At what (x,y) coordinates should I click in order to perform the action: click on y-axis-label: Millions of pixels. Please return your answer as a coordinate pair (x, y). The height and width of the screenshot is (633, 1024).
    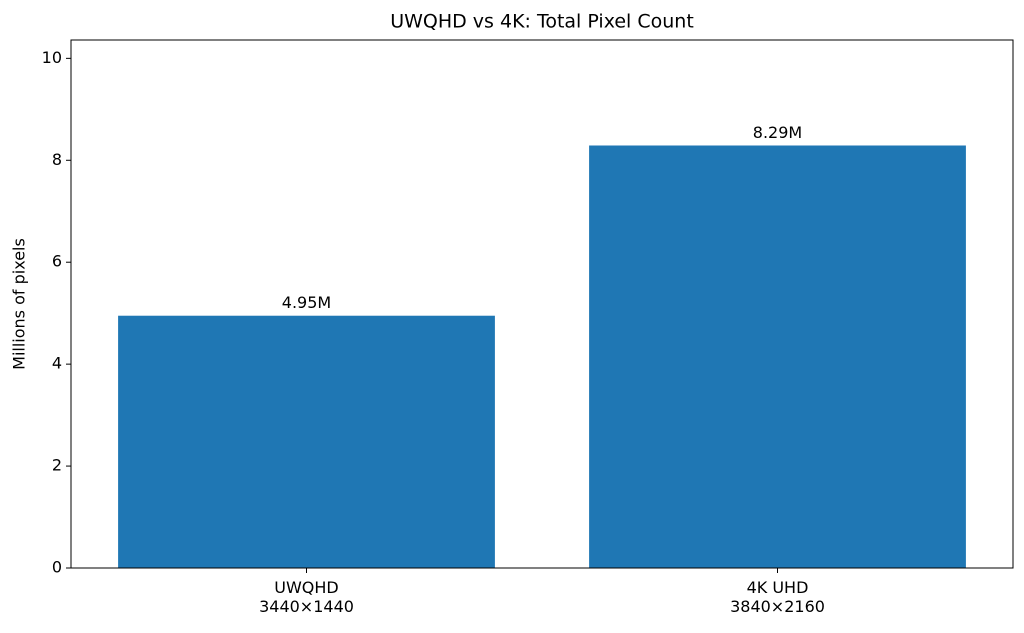
    Looking at the image, I should click on (19, 304).